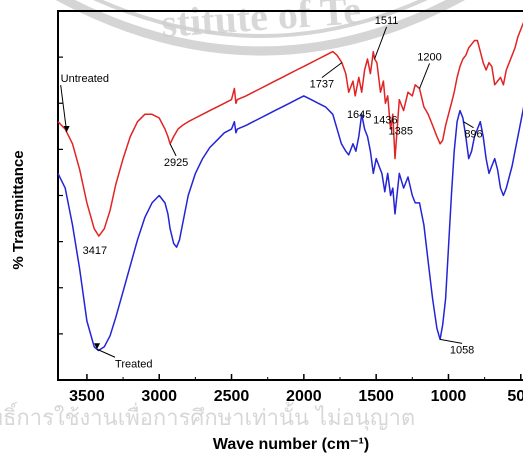 The width and height of the screenshot is (523, 456). What do you see at coordinates (261, 23) in the screenshot?
I see `watermark-arc-text: stitute of Te` at bounding box center [261, 23].